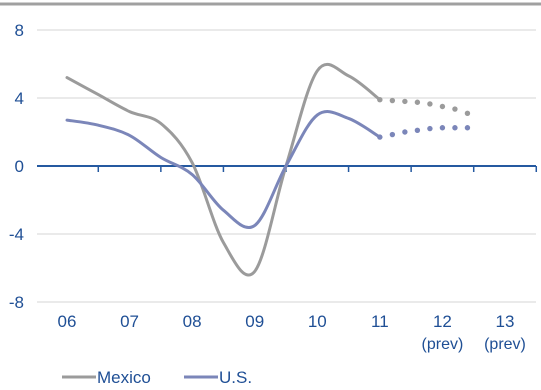 The image size is (541, 390). I want to click on x-tick-label: 06, so click(67, 321).